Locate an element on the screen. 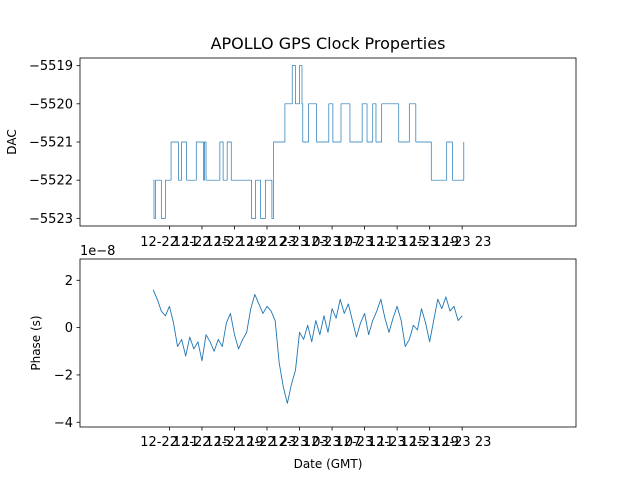 The height and width of the screenshot is (480, 640). y-tick-label: −5519 is located at coordinates (51, 66).